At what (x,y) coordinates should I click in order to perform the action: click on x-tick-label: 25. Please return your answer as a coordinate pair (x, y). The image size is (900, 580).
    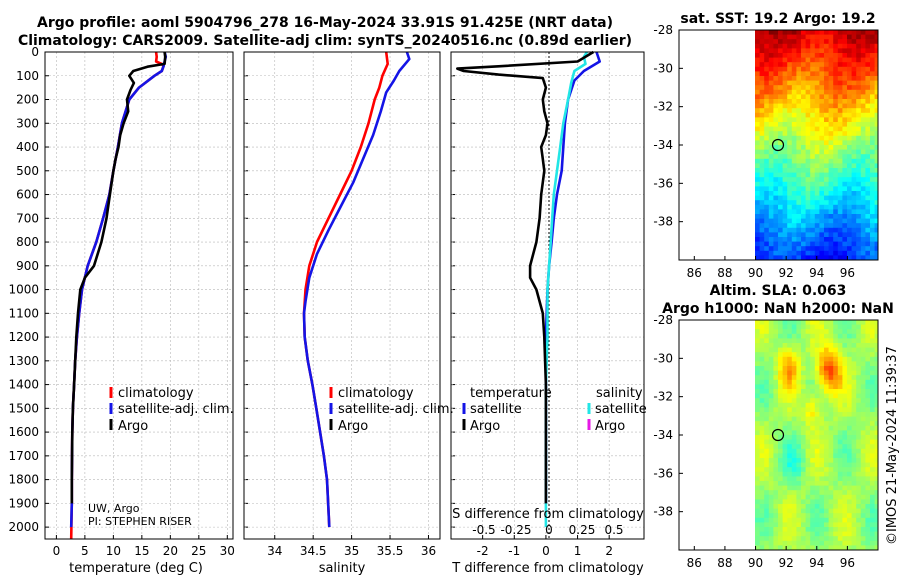
    Looking at the image, I should click on (198, 551).